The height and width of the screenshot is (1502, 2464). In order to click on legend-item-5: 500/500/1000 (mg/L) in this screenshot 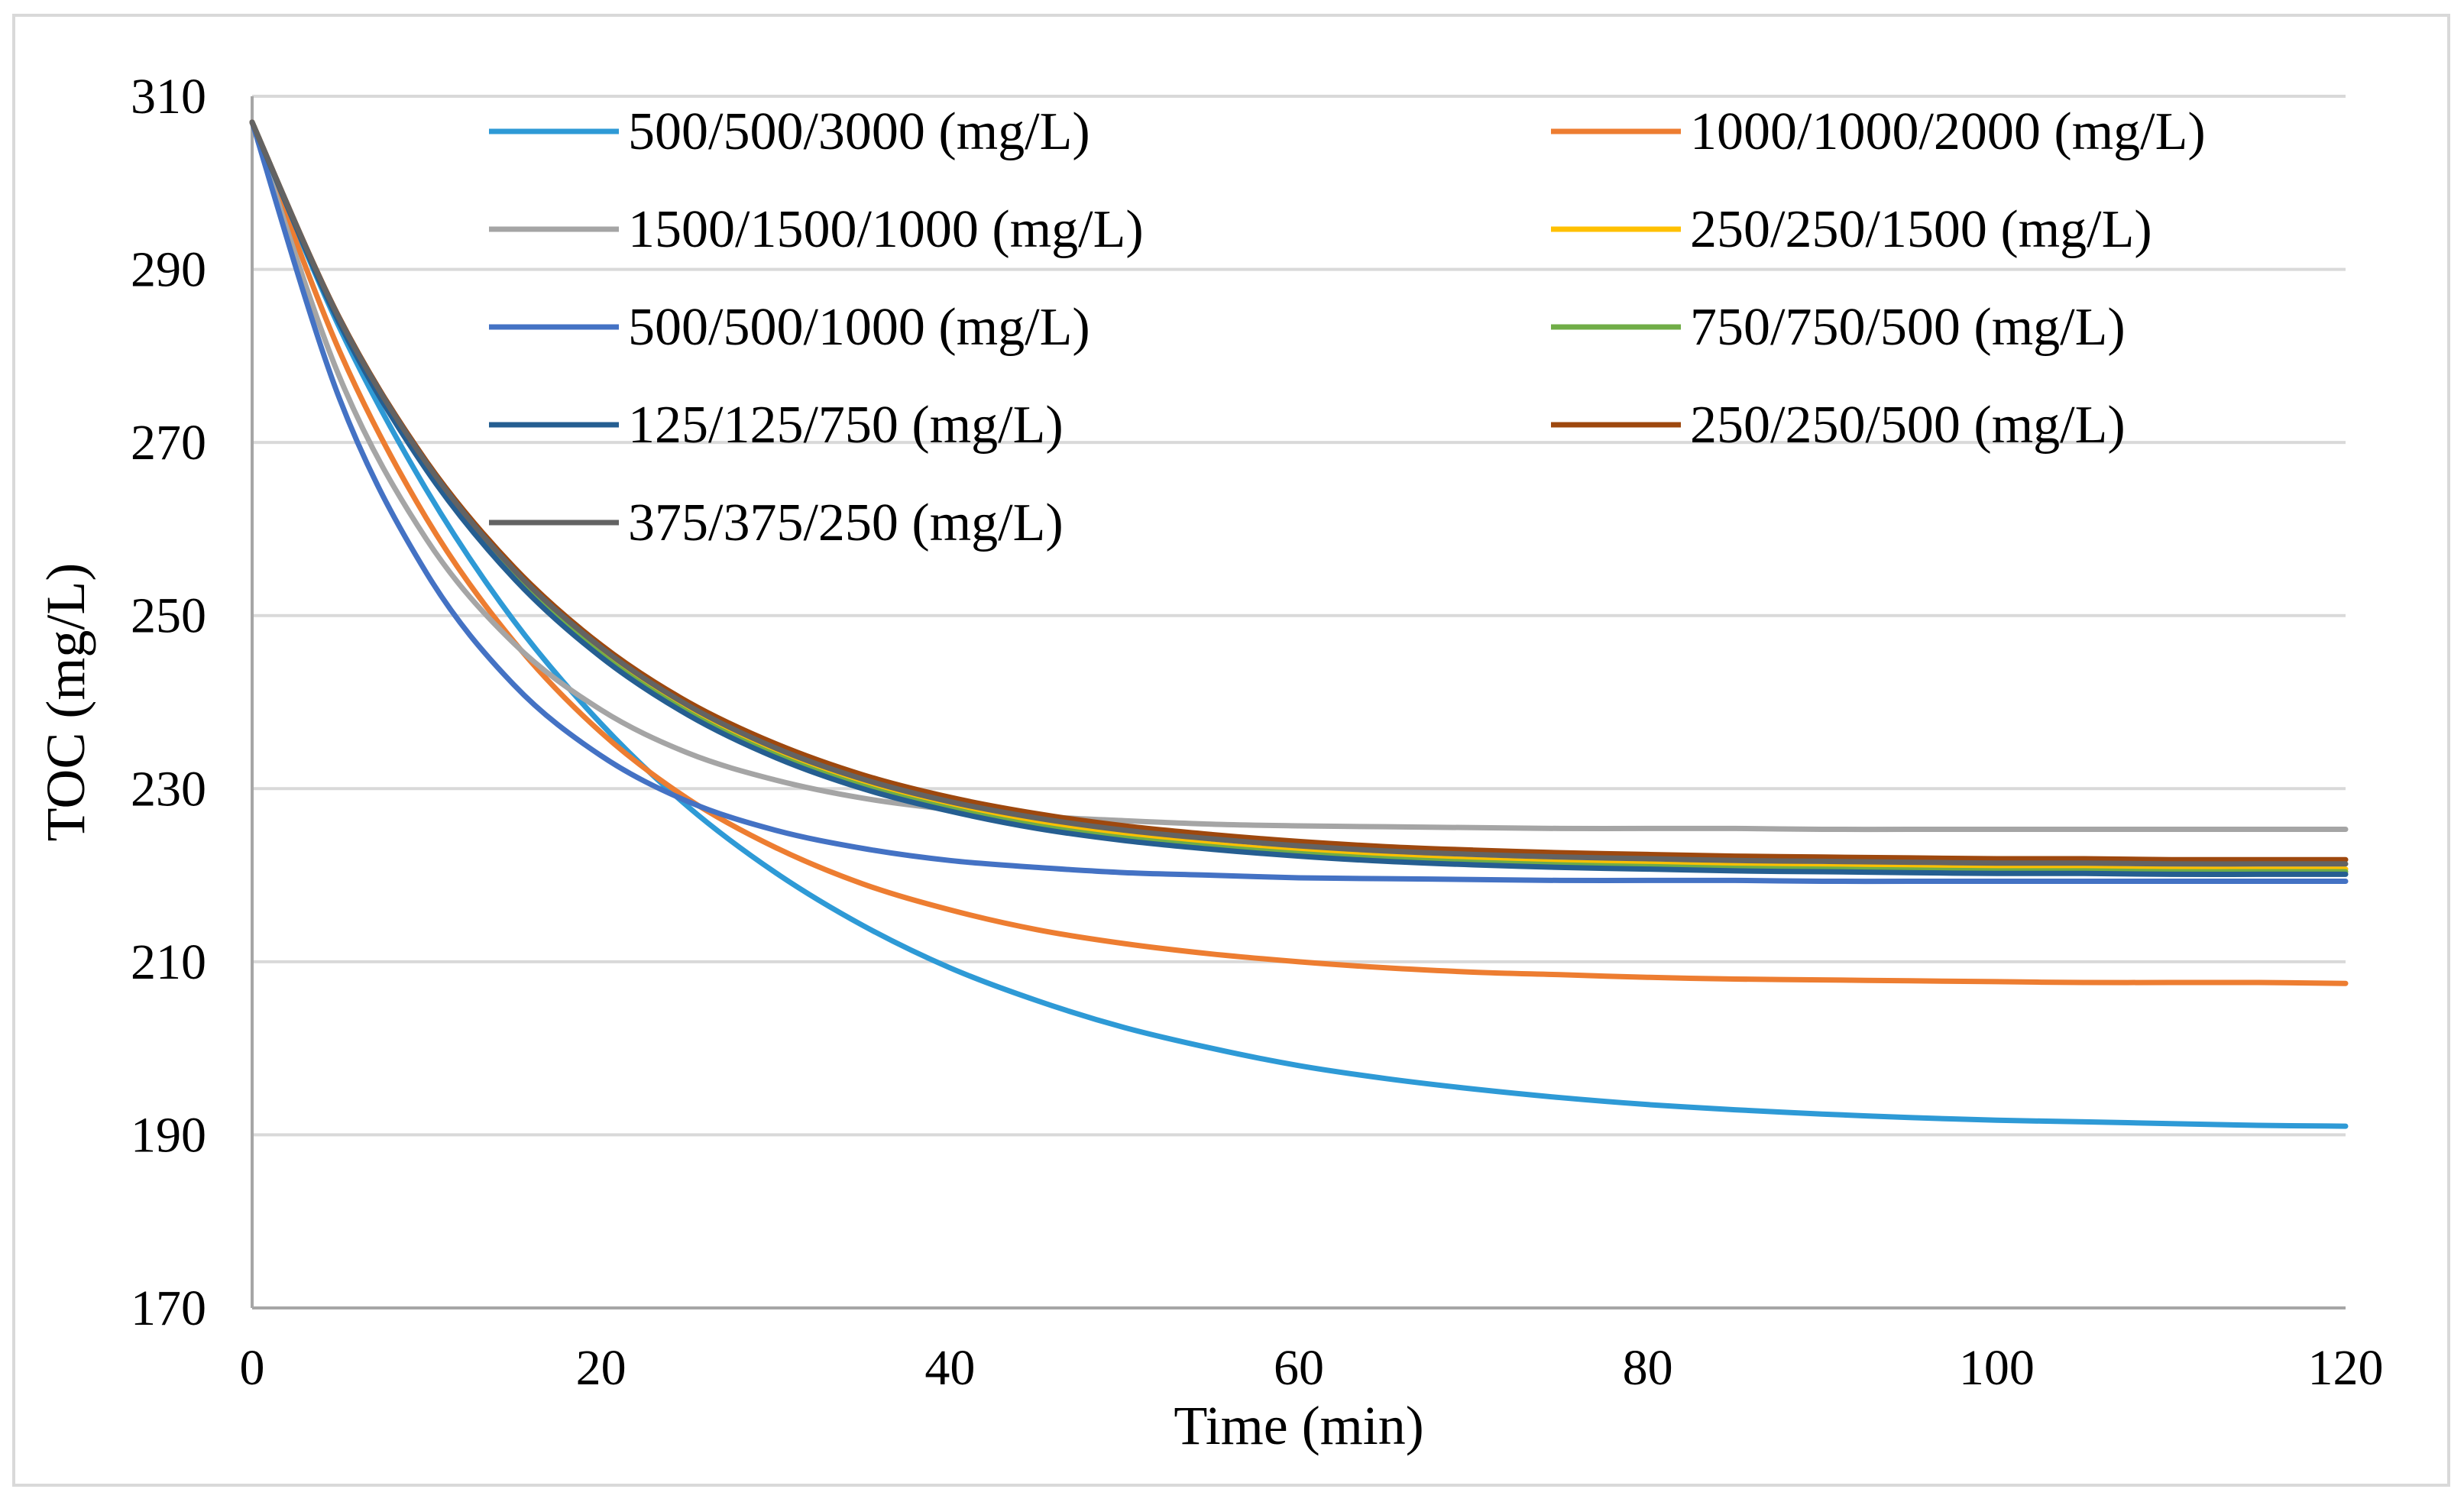, I will do `click(789, 328)`.